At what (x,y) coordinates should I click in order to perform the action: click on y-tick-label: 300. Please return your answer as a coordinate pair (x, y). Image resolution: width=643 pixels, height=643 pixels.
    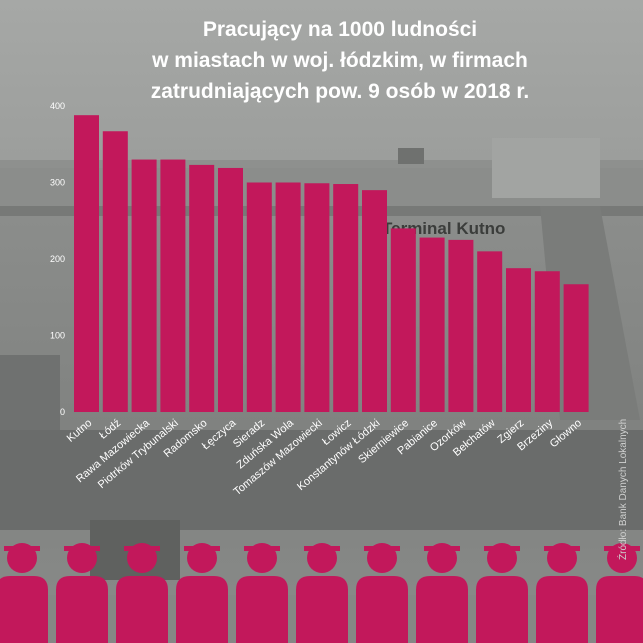
    Looking at the image, I should click on (57, 183).